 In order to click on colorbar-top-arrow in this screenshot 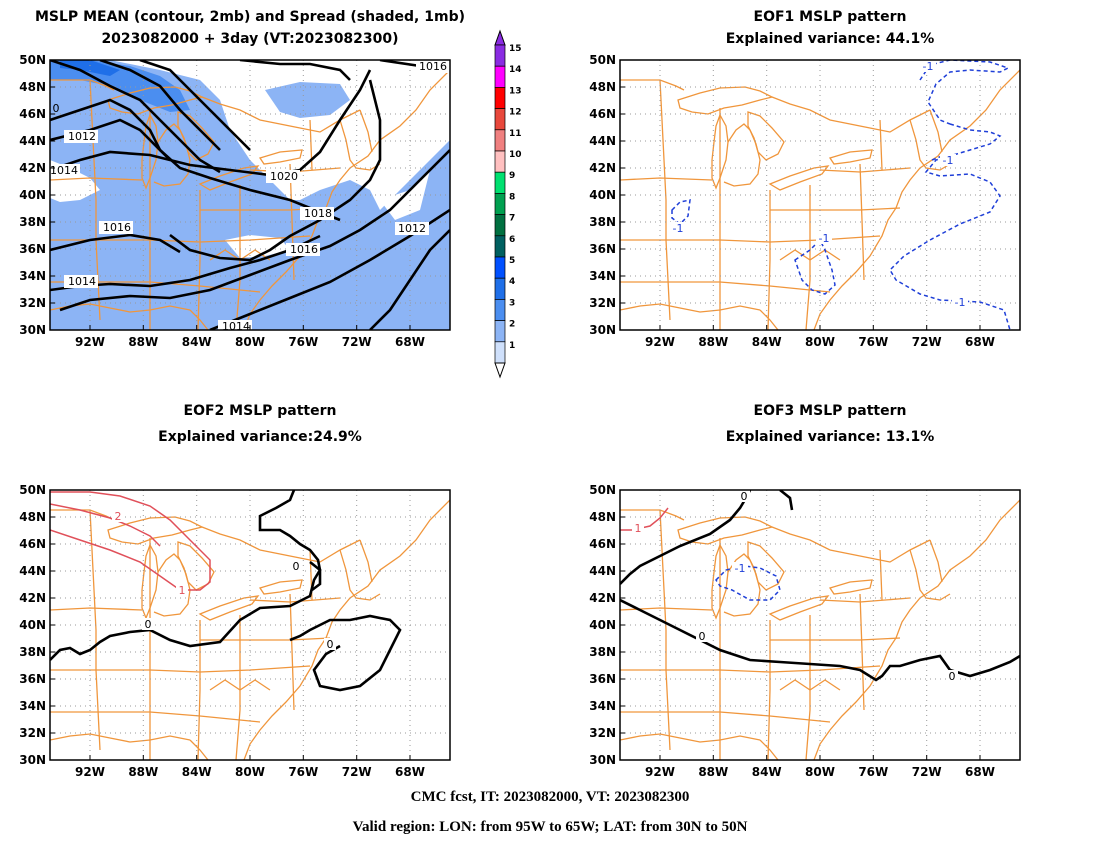, I will do `click(500, 37)`.